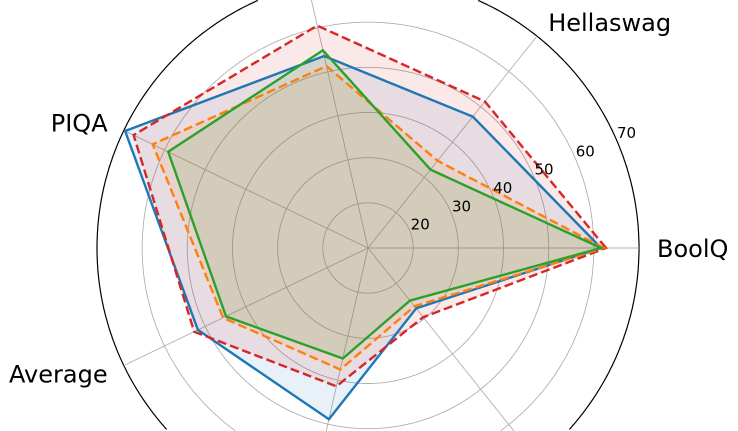 Image resolution: width=738 pixels, height=431 pixels. Describe the element at coordinates (523, 179) in the screenshot. I see `radial-tick-labels: 20 30 40 50 60 70` at that location.